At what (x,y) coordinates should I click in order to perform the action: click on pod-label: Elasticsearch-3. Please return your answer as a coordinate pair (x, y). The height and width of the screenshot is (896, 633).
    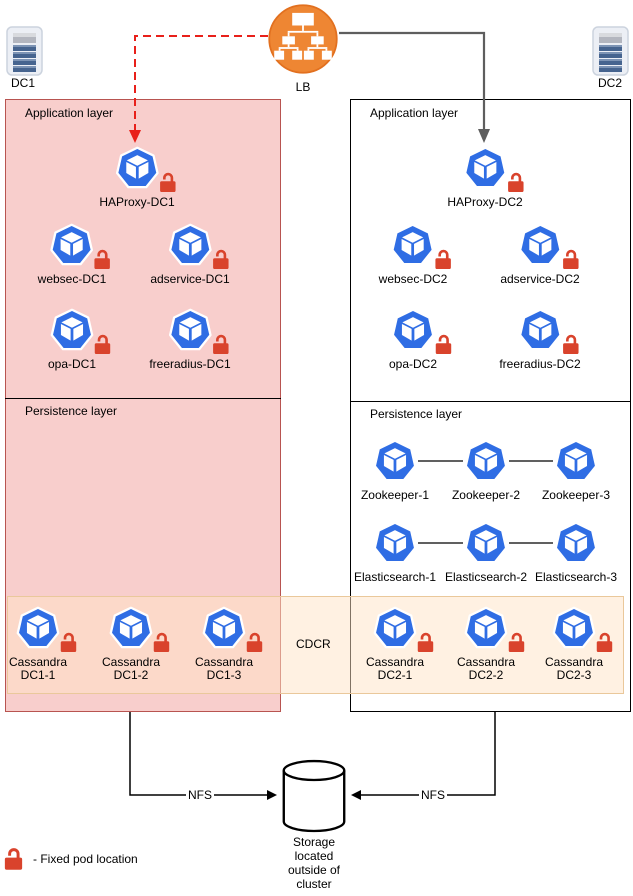
    Looking at the image, I should click on (576, 577).